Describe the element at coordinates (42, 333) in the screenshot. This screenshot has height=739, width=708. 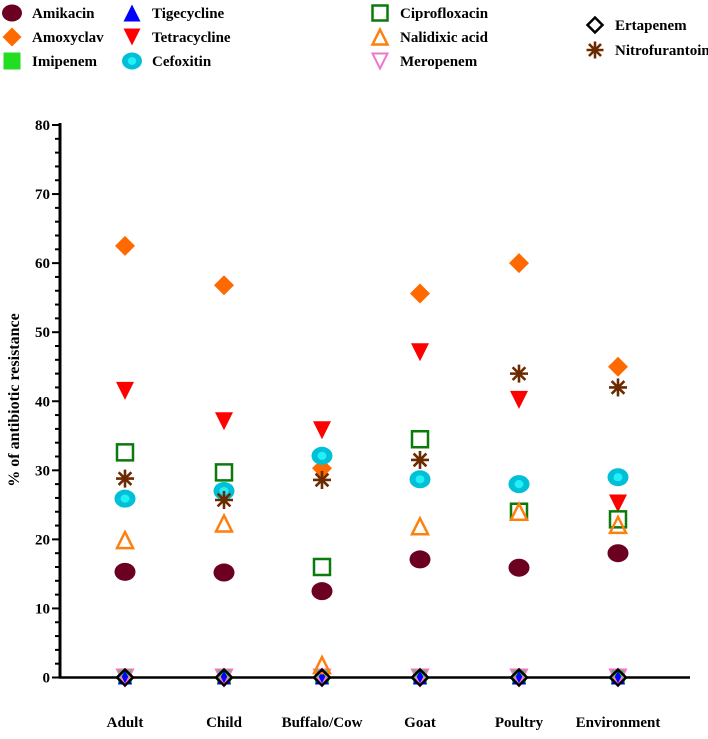
I see `y-tick-label: 50` at that location.